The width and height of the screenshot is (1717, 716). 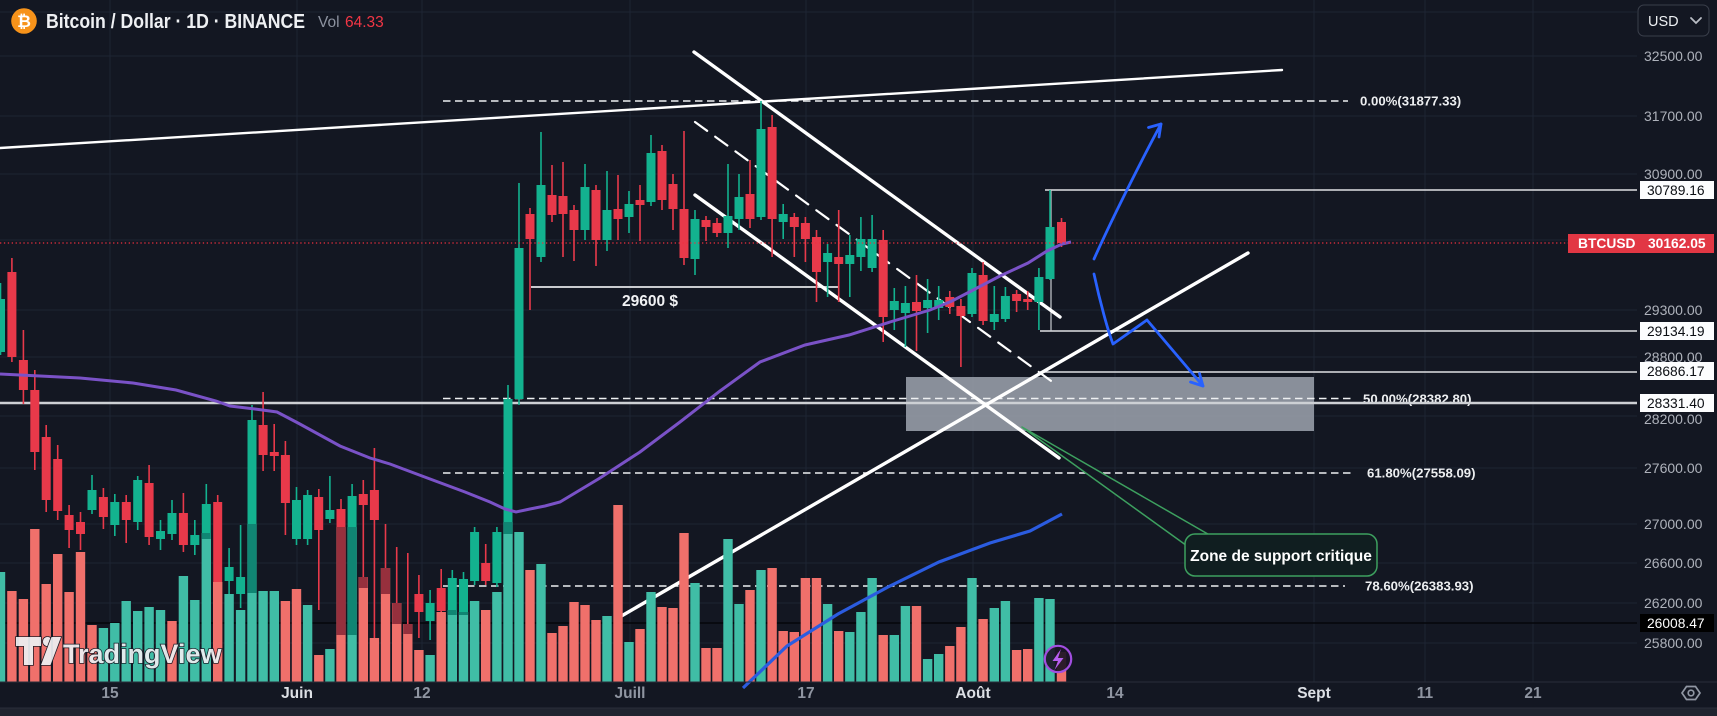 What do you see at coordinates (650, 301) in the screenshot?
I see `svg-text: 29600 $` at bounding box center [650, 301].